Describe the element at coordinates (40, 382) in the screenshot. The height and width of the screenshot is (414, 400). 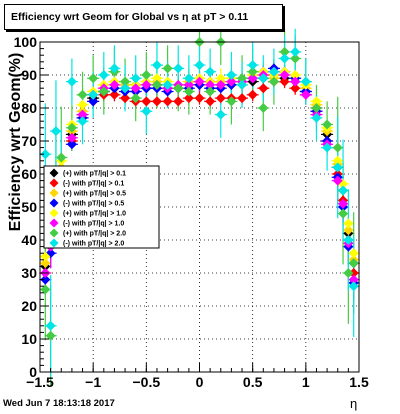
I see `x-tick-label: −1.5` at that location.